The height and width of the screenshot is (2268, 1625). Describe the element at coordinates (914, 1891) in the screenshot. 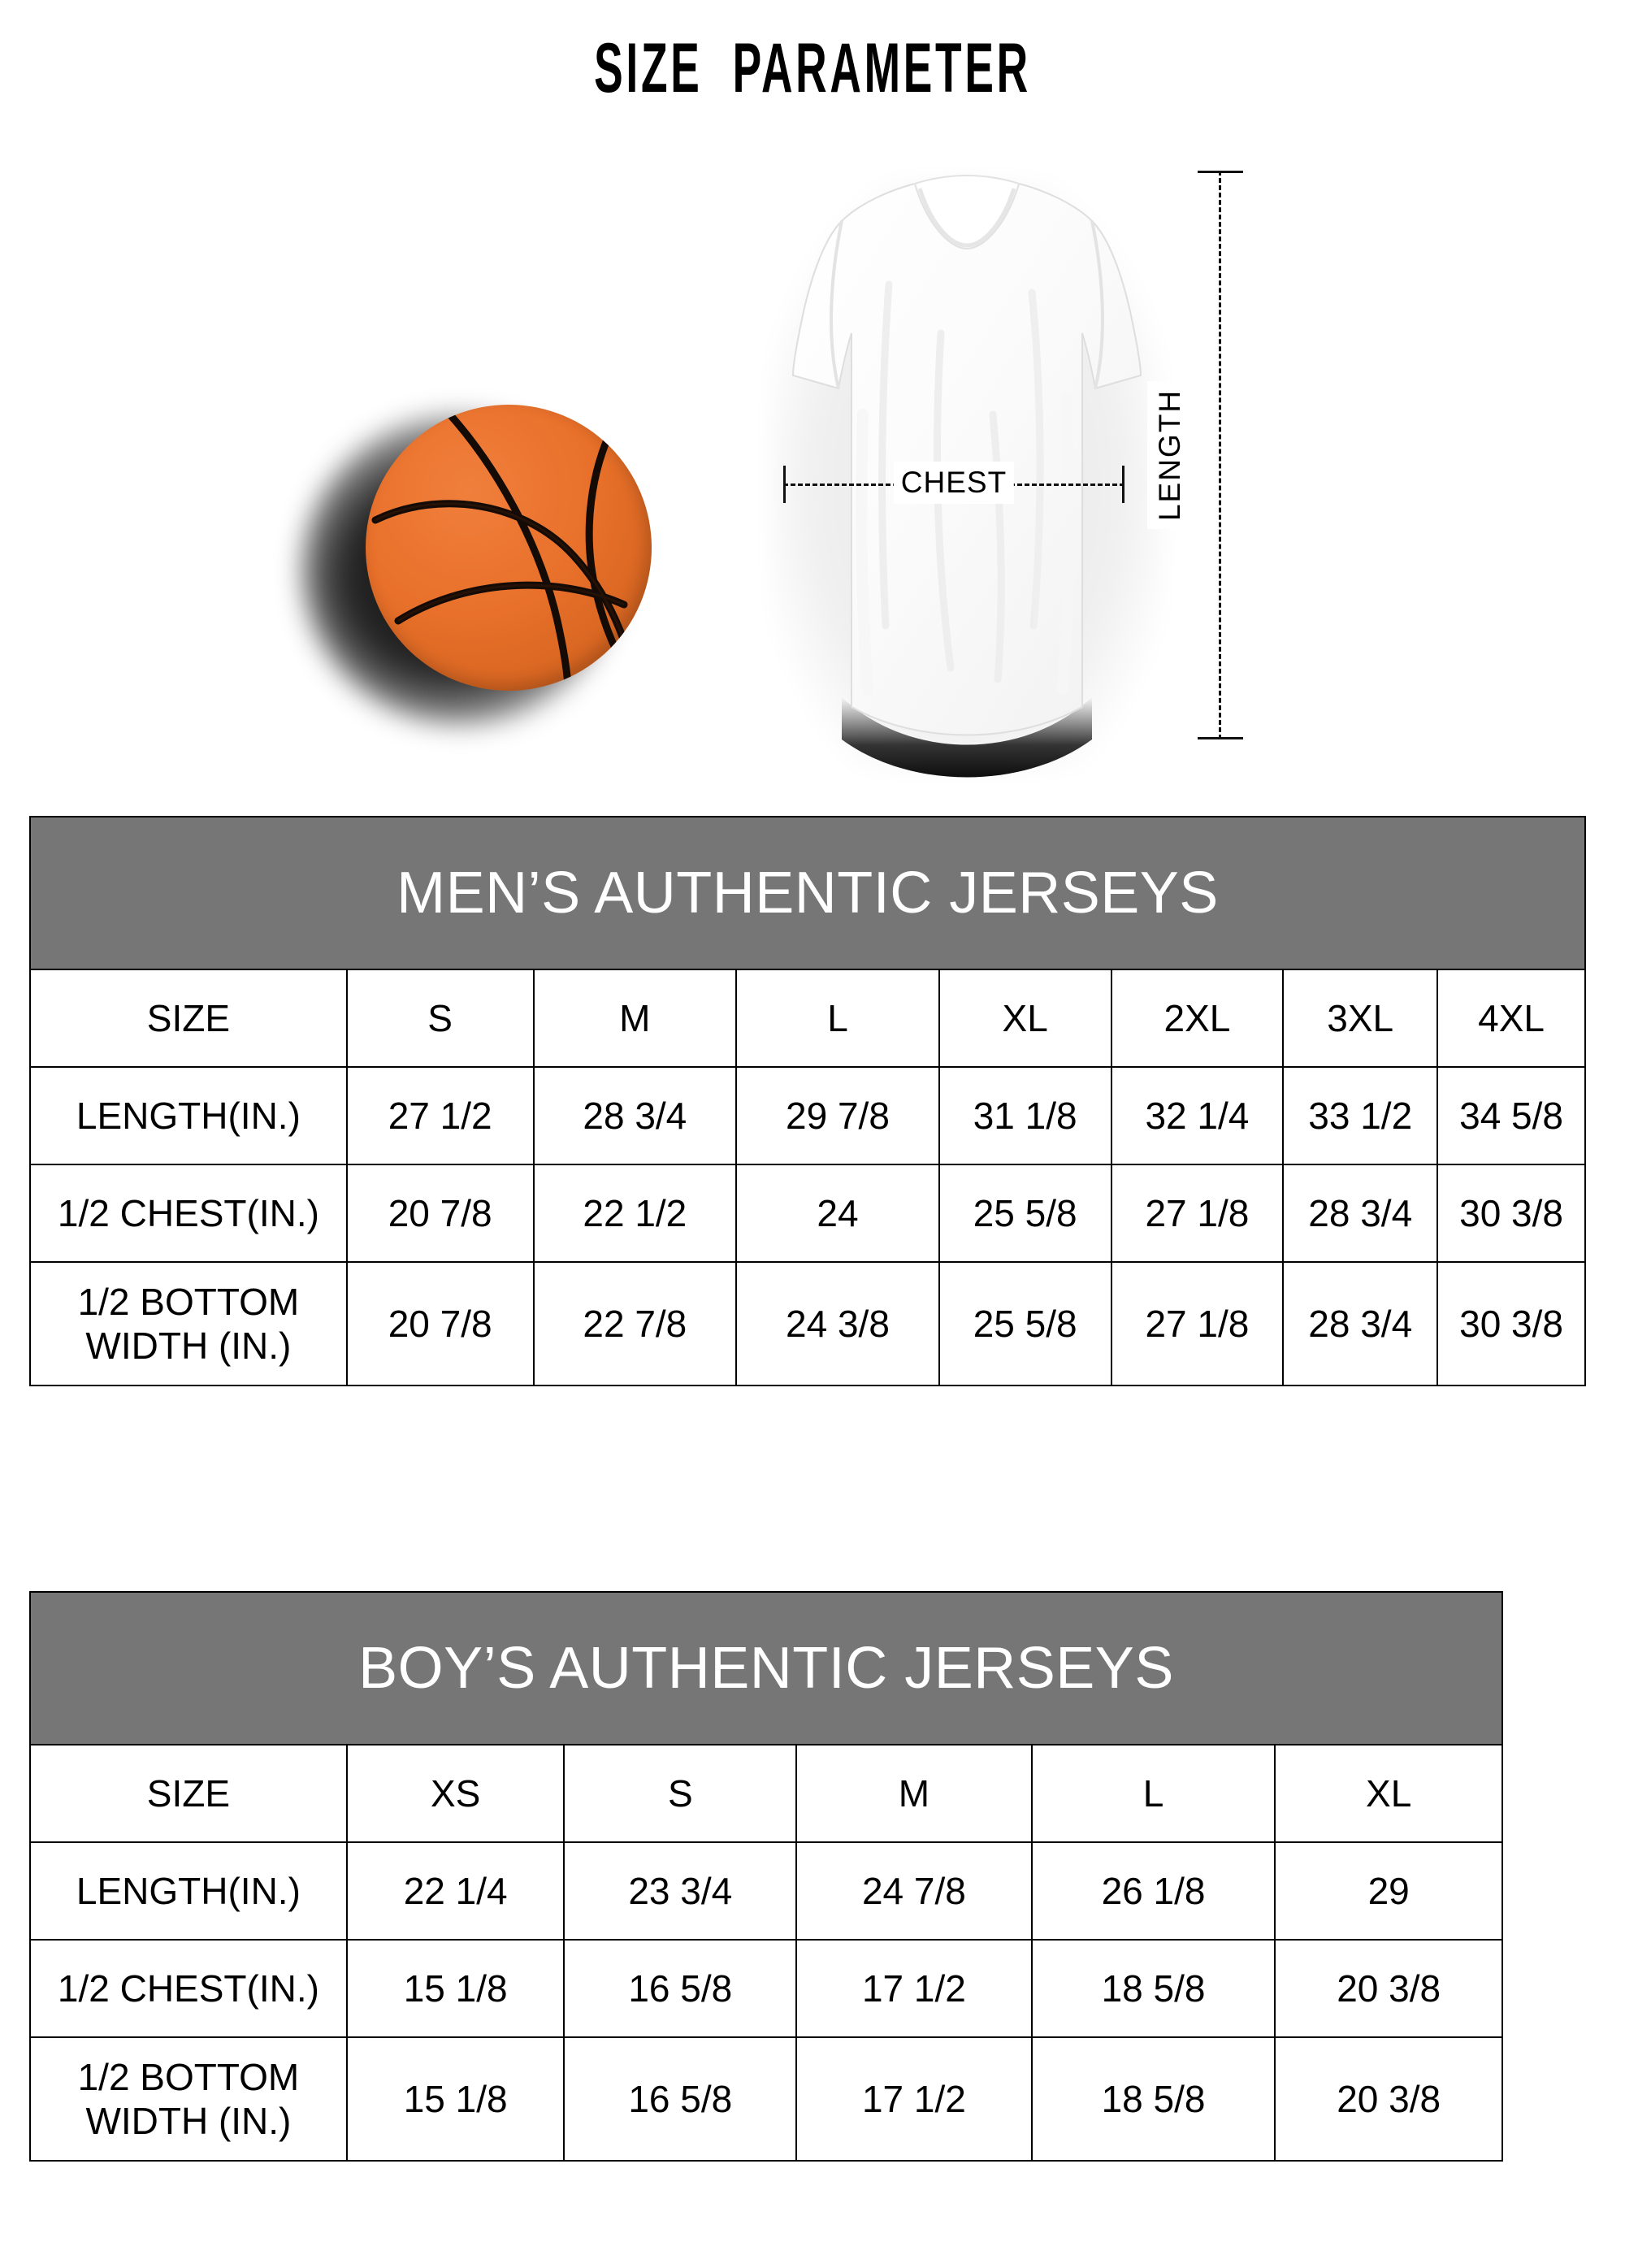

I see `table-cell: 24 7/8` at that location.